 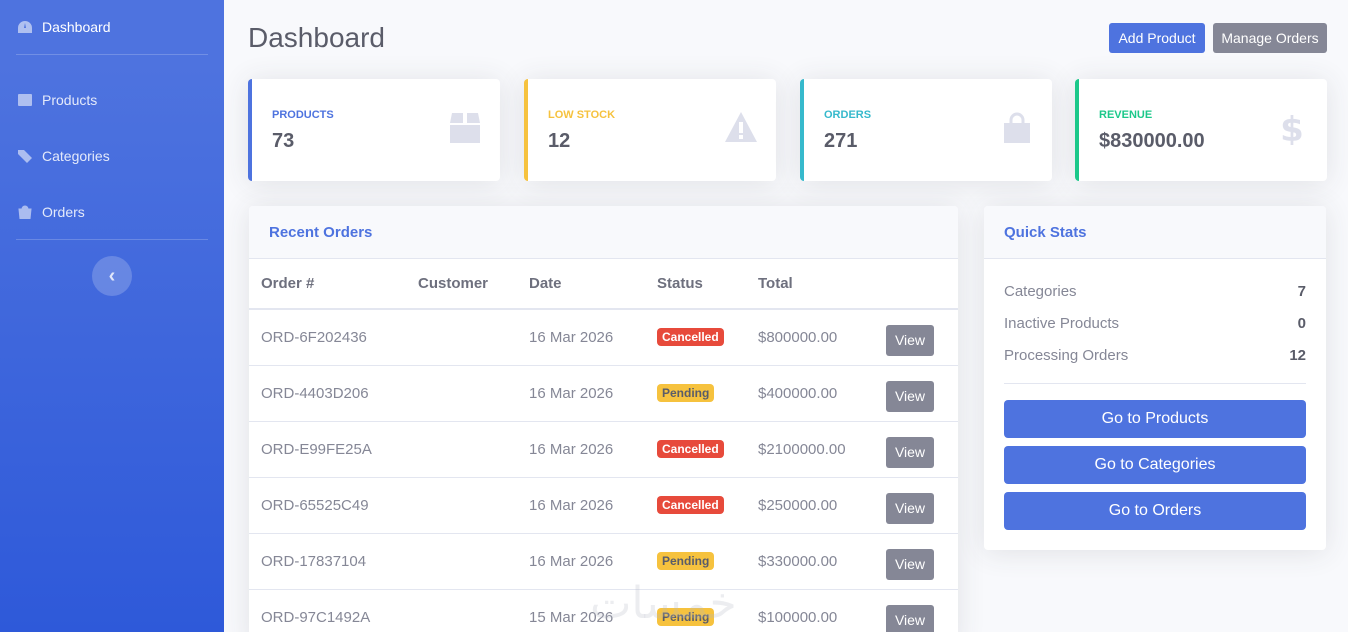 What do you see at coordinates (810, 505) in the screenshot?
I see `order-total: $250000.00` at bounding box center [810, 505].